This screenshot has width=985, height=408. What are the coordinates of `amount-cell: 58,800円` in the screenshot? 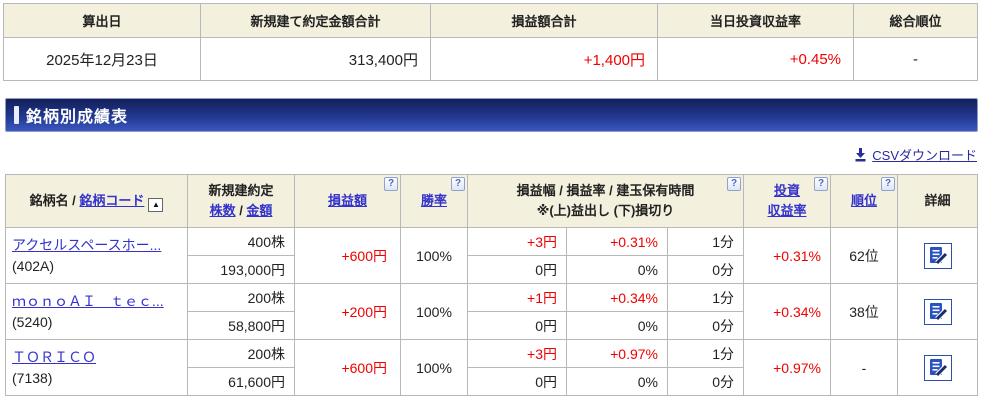 It's located at (241, 325).